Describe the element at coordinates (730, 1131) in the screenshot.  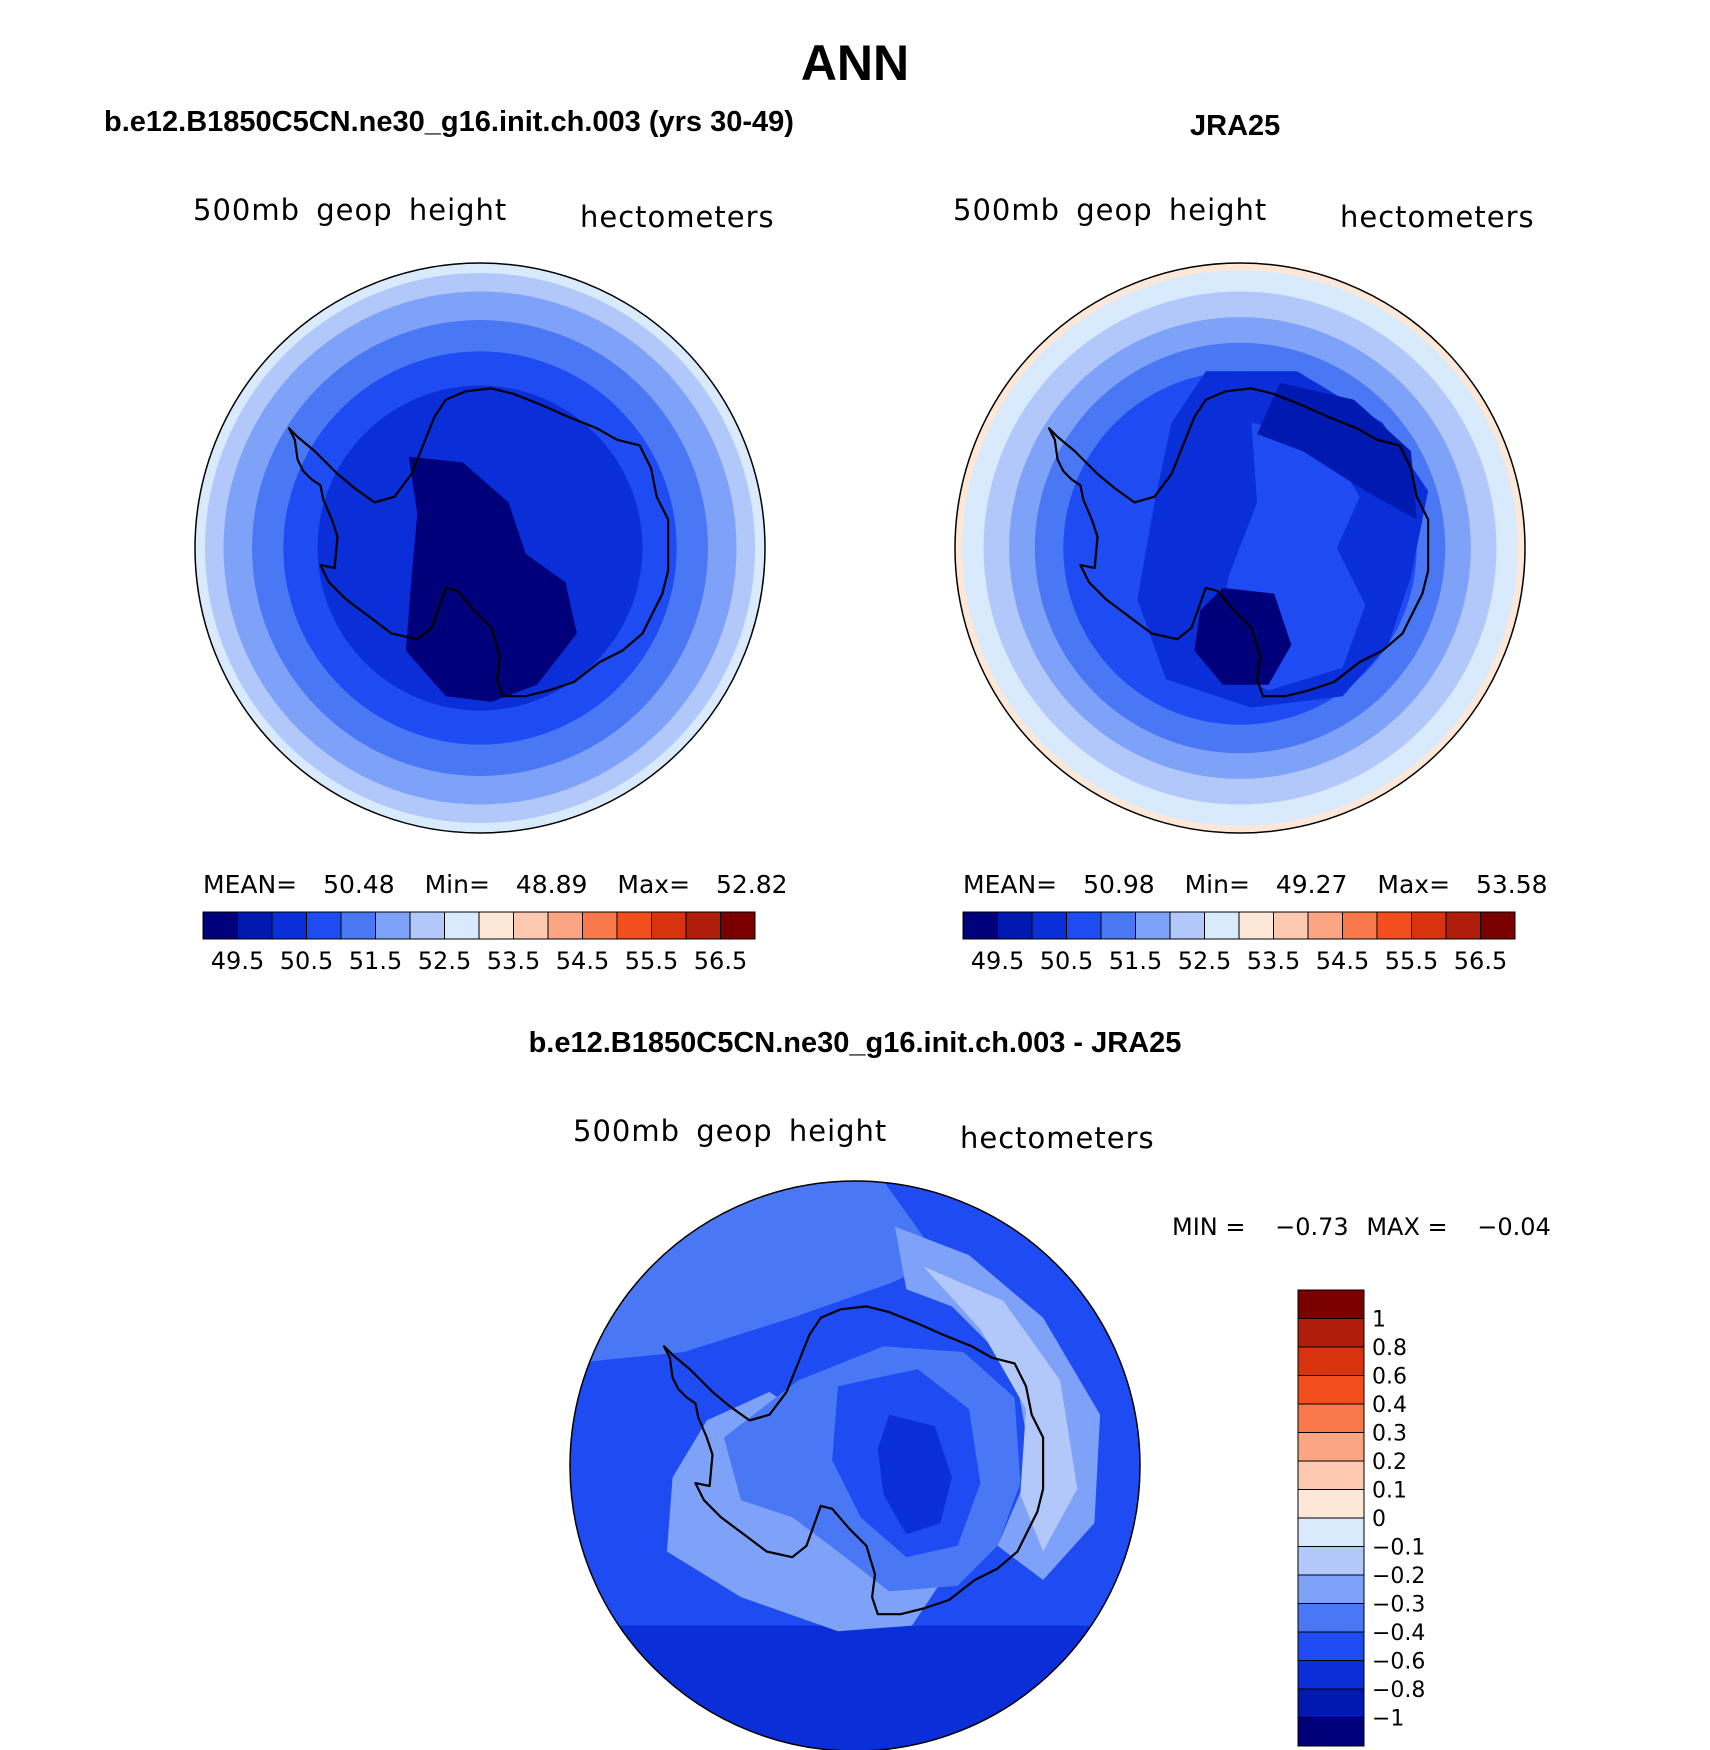
I see `diff-variable-label: 500mb geop height` at that location.